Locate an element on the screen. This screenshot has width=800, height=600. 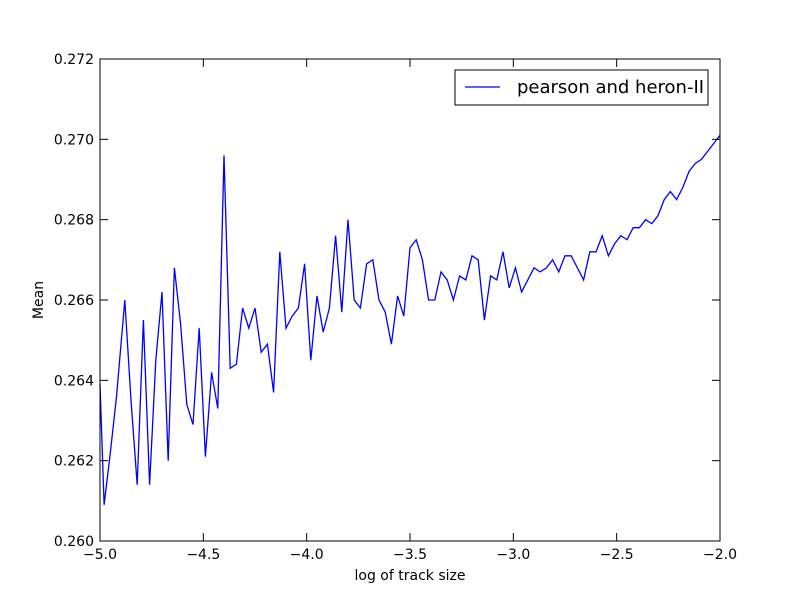
x-tick-label: −4.0 is located at coordinates (307, 555).